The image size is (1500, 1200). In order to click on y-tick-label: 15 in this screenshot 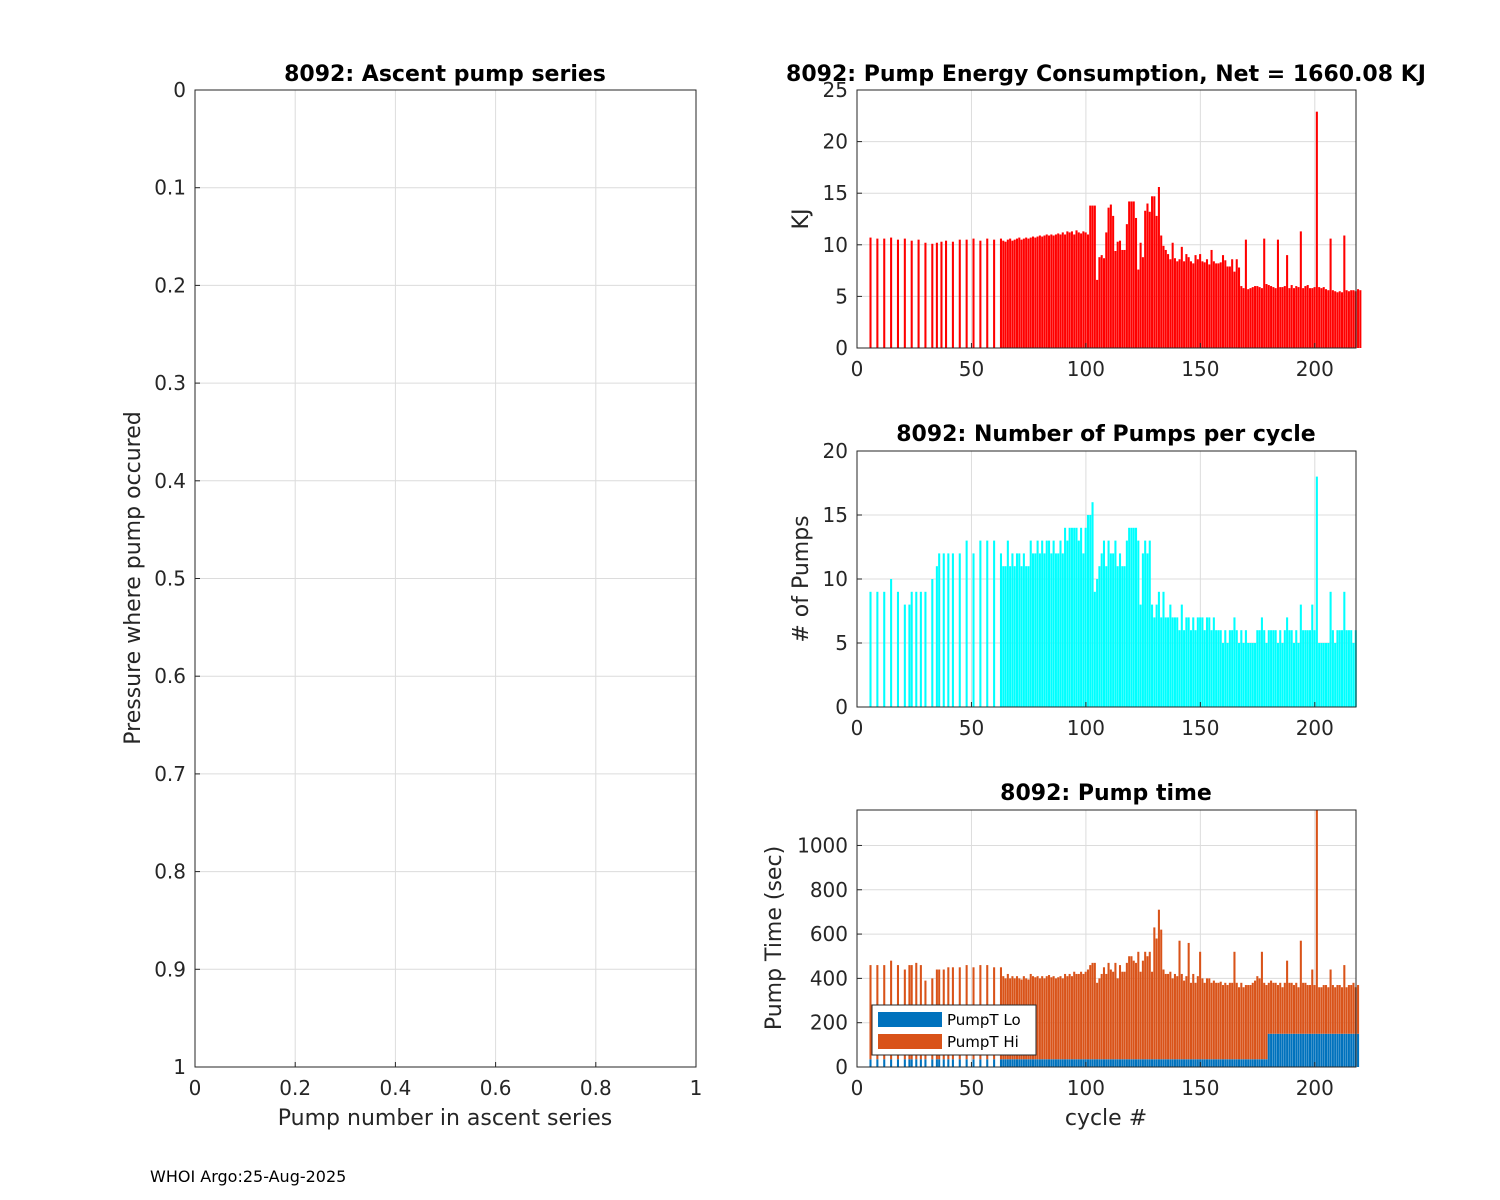, I will do `click(835, 515)`.